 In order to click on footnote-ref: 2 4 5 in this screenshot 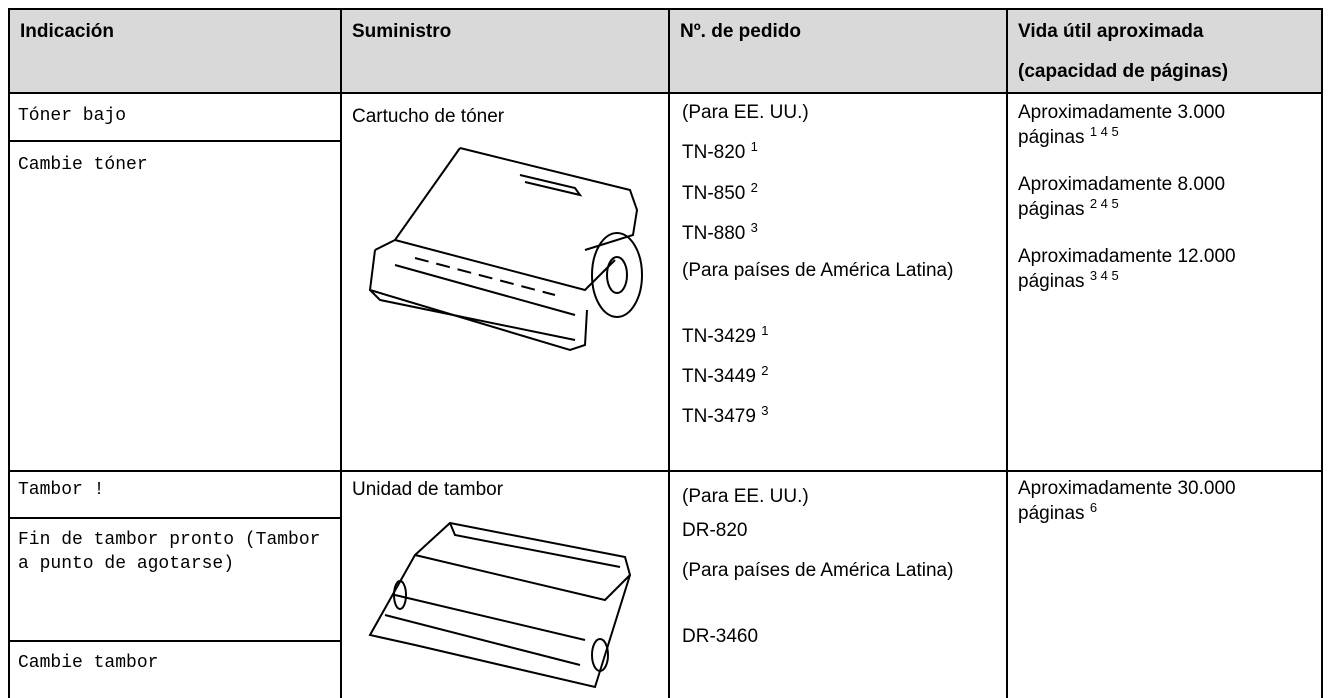, I will do `click(1104, 203)`.